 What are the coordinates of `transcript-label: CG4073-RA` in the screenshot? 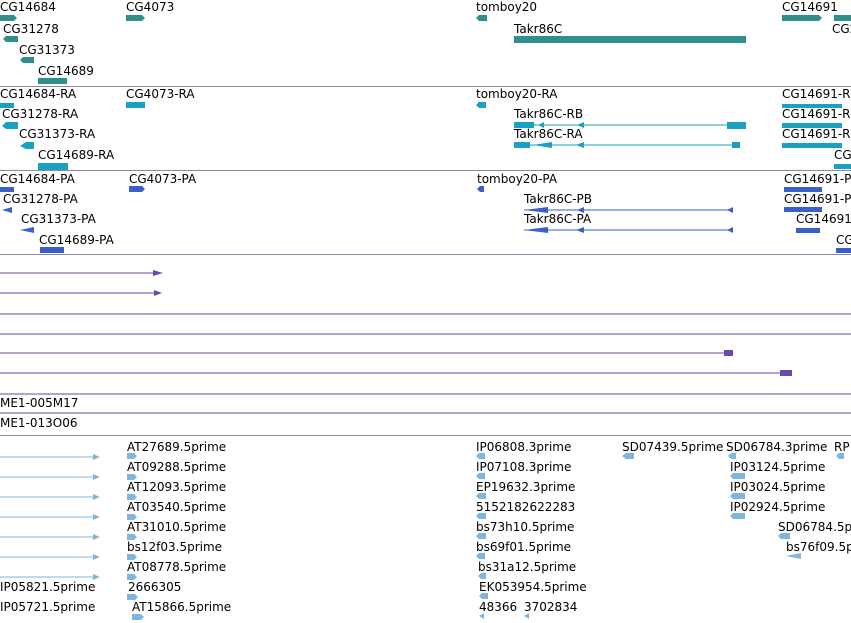 It's located at (160, 94).